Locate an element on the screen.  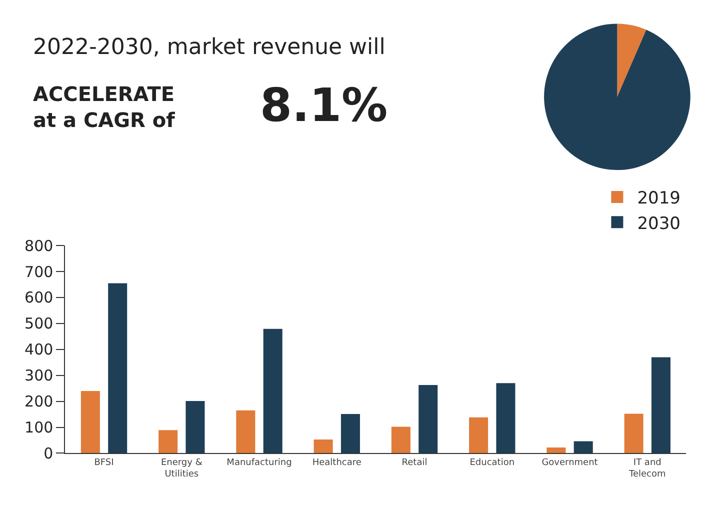
legend-label: 2019 is located at coordinates (658, 198).